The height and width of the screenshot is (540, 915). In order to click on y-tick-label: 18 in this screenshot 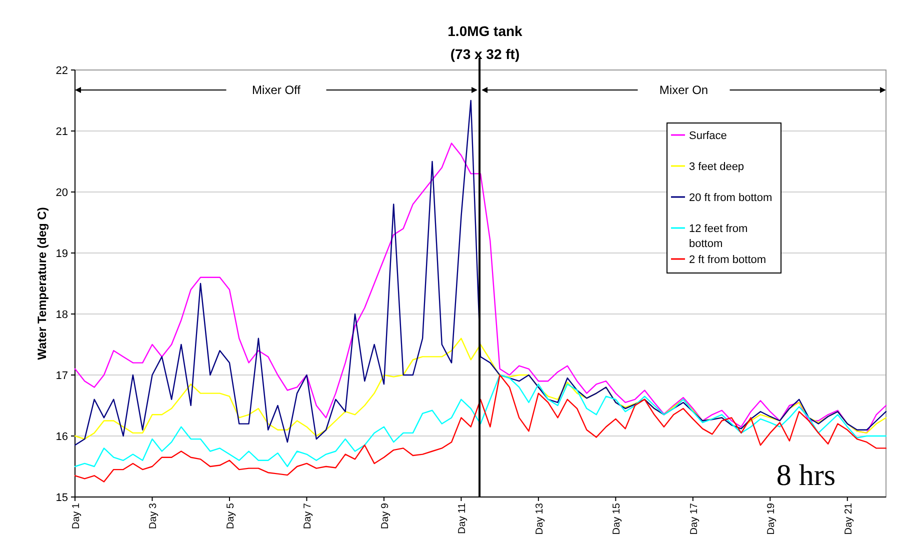, I will do `click(62, 315)`.